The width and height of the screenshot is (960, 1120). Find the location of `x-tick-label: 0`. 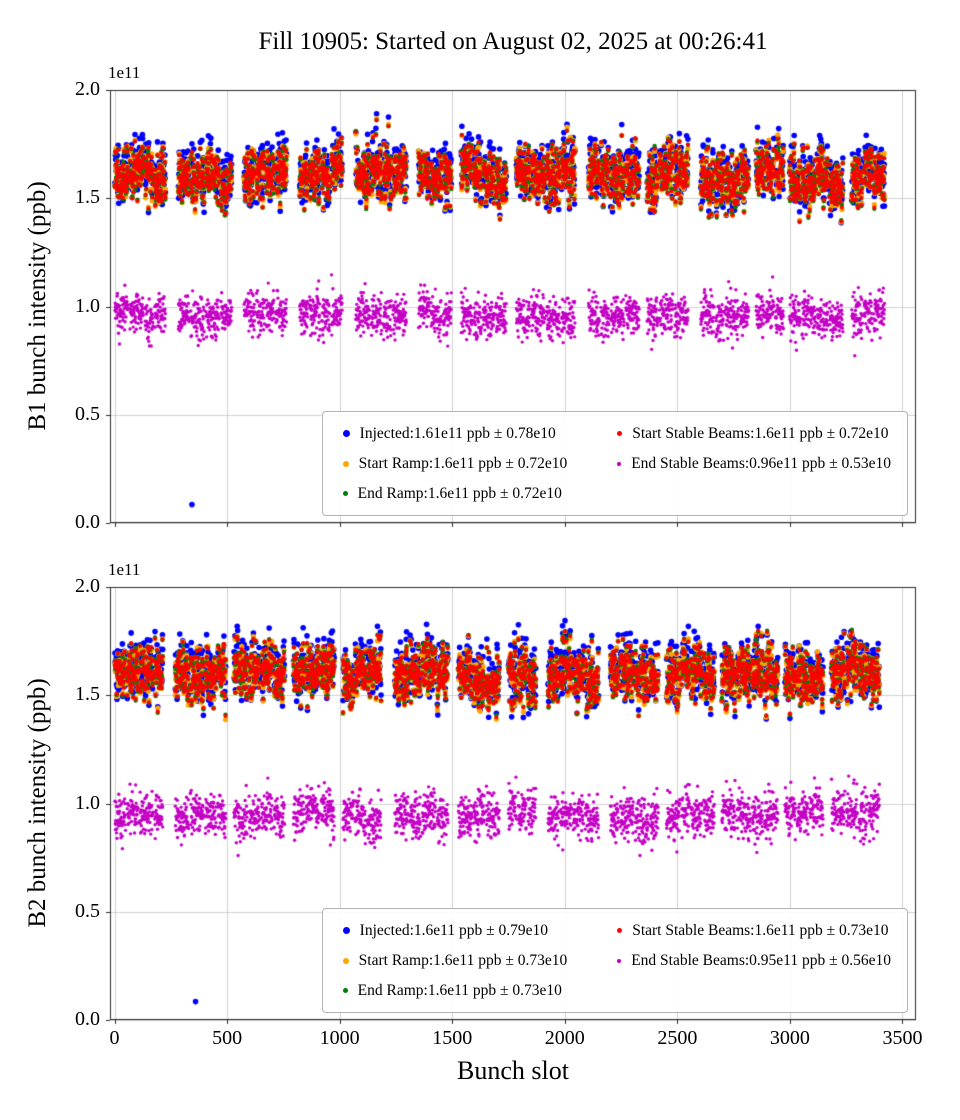

x-tick-label: 0 is located at coordinates (114, 1038).